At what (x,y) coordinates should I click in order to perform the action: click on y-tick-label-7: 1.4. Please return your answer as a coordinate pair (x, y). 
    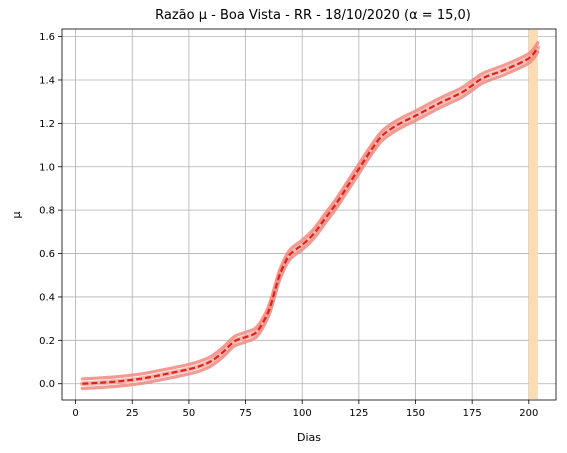
    Looking at the image, I should click on (47, 80).